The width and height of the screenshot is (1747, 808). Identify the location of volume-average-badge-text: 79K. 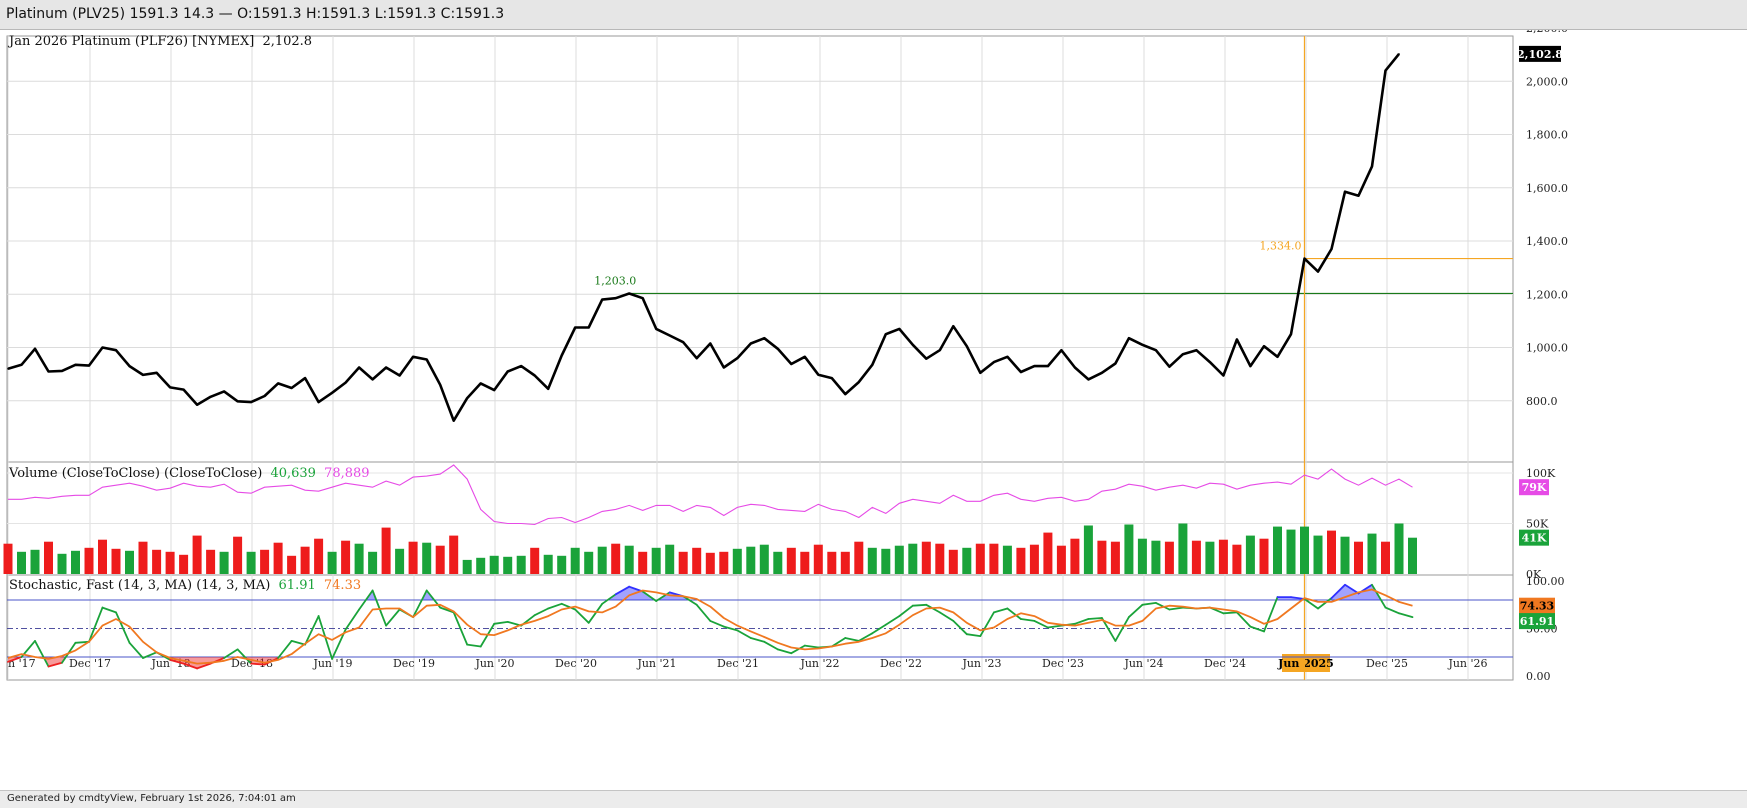
(1534, 487).